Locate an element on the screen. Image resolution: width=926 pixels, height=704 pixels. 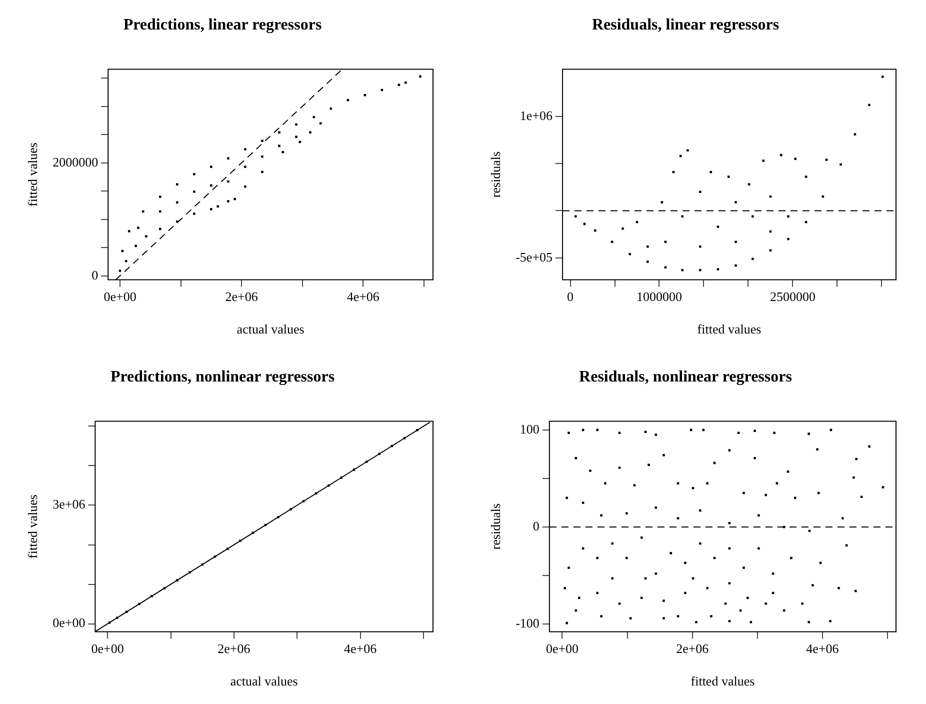
y-tick-label: 0 is located at coordinates (536, 526).